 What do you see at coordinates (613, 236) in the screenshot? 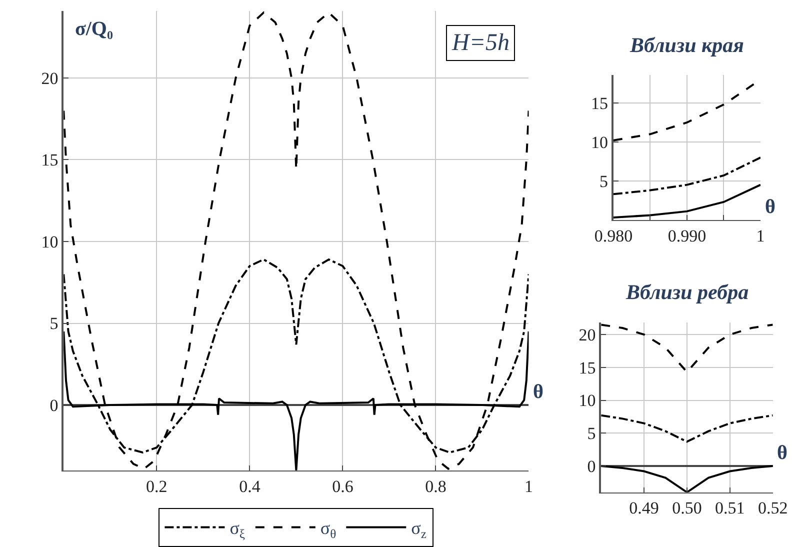
I see `x-tick-label: 0.980` at bounding box center [613, 236].